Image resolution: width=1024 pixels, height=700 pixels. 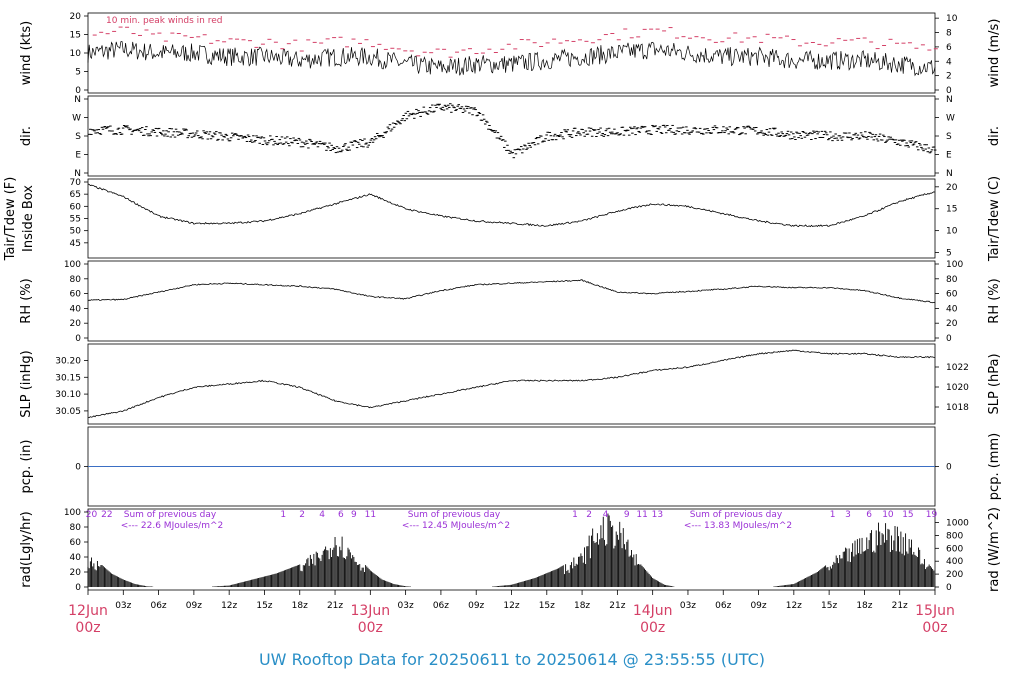 I want to click on y-tick-label-right: 600, so click(x=954, y=549).